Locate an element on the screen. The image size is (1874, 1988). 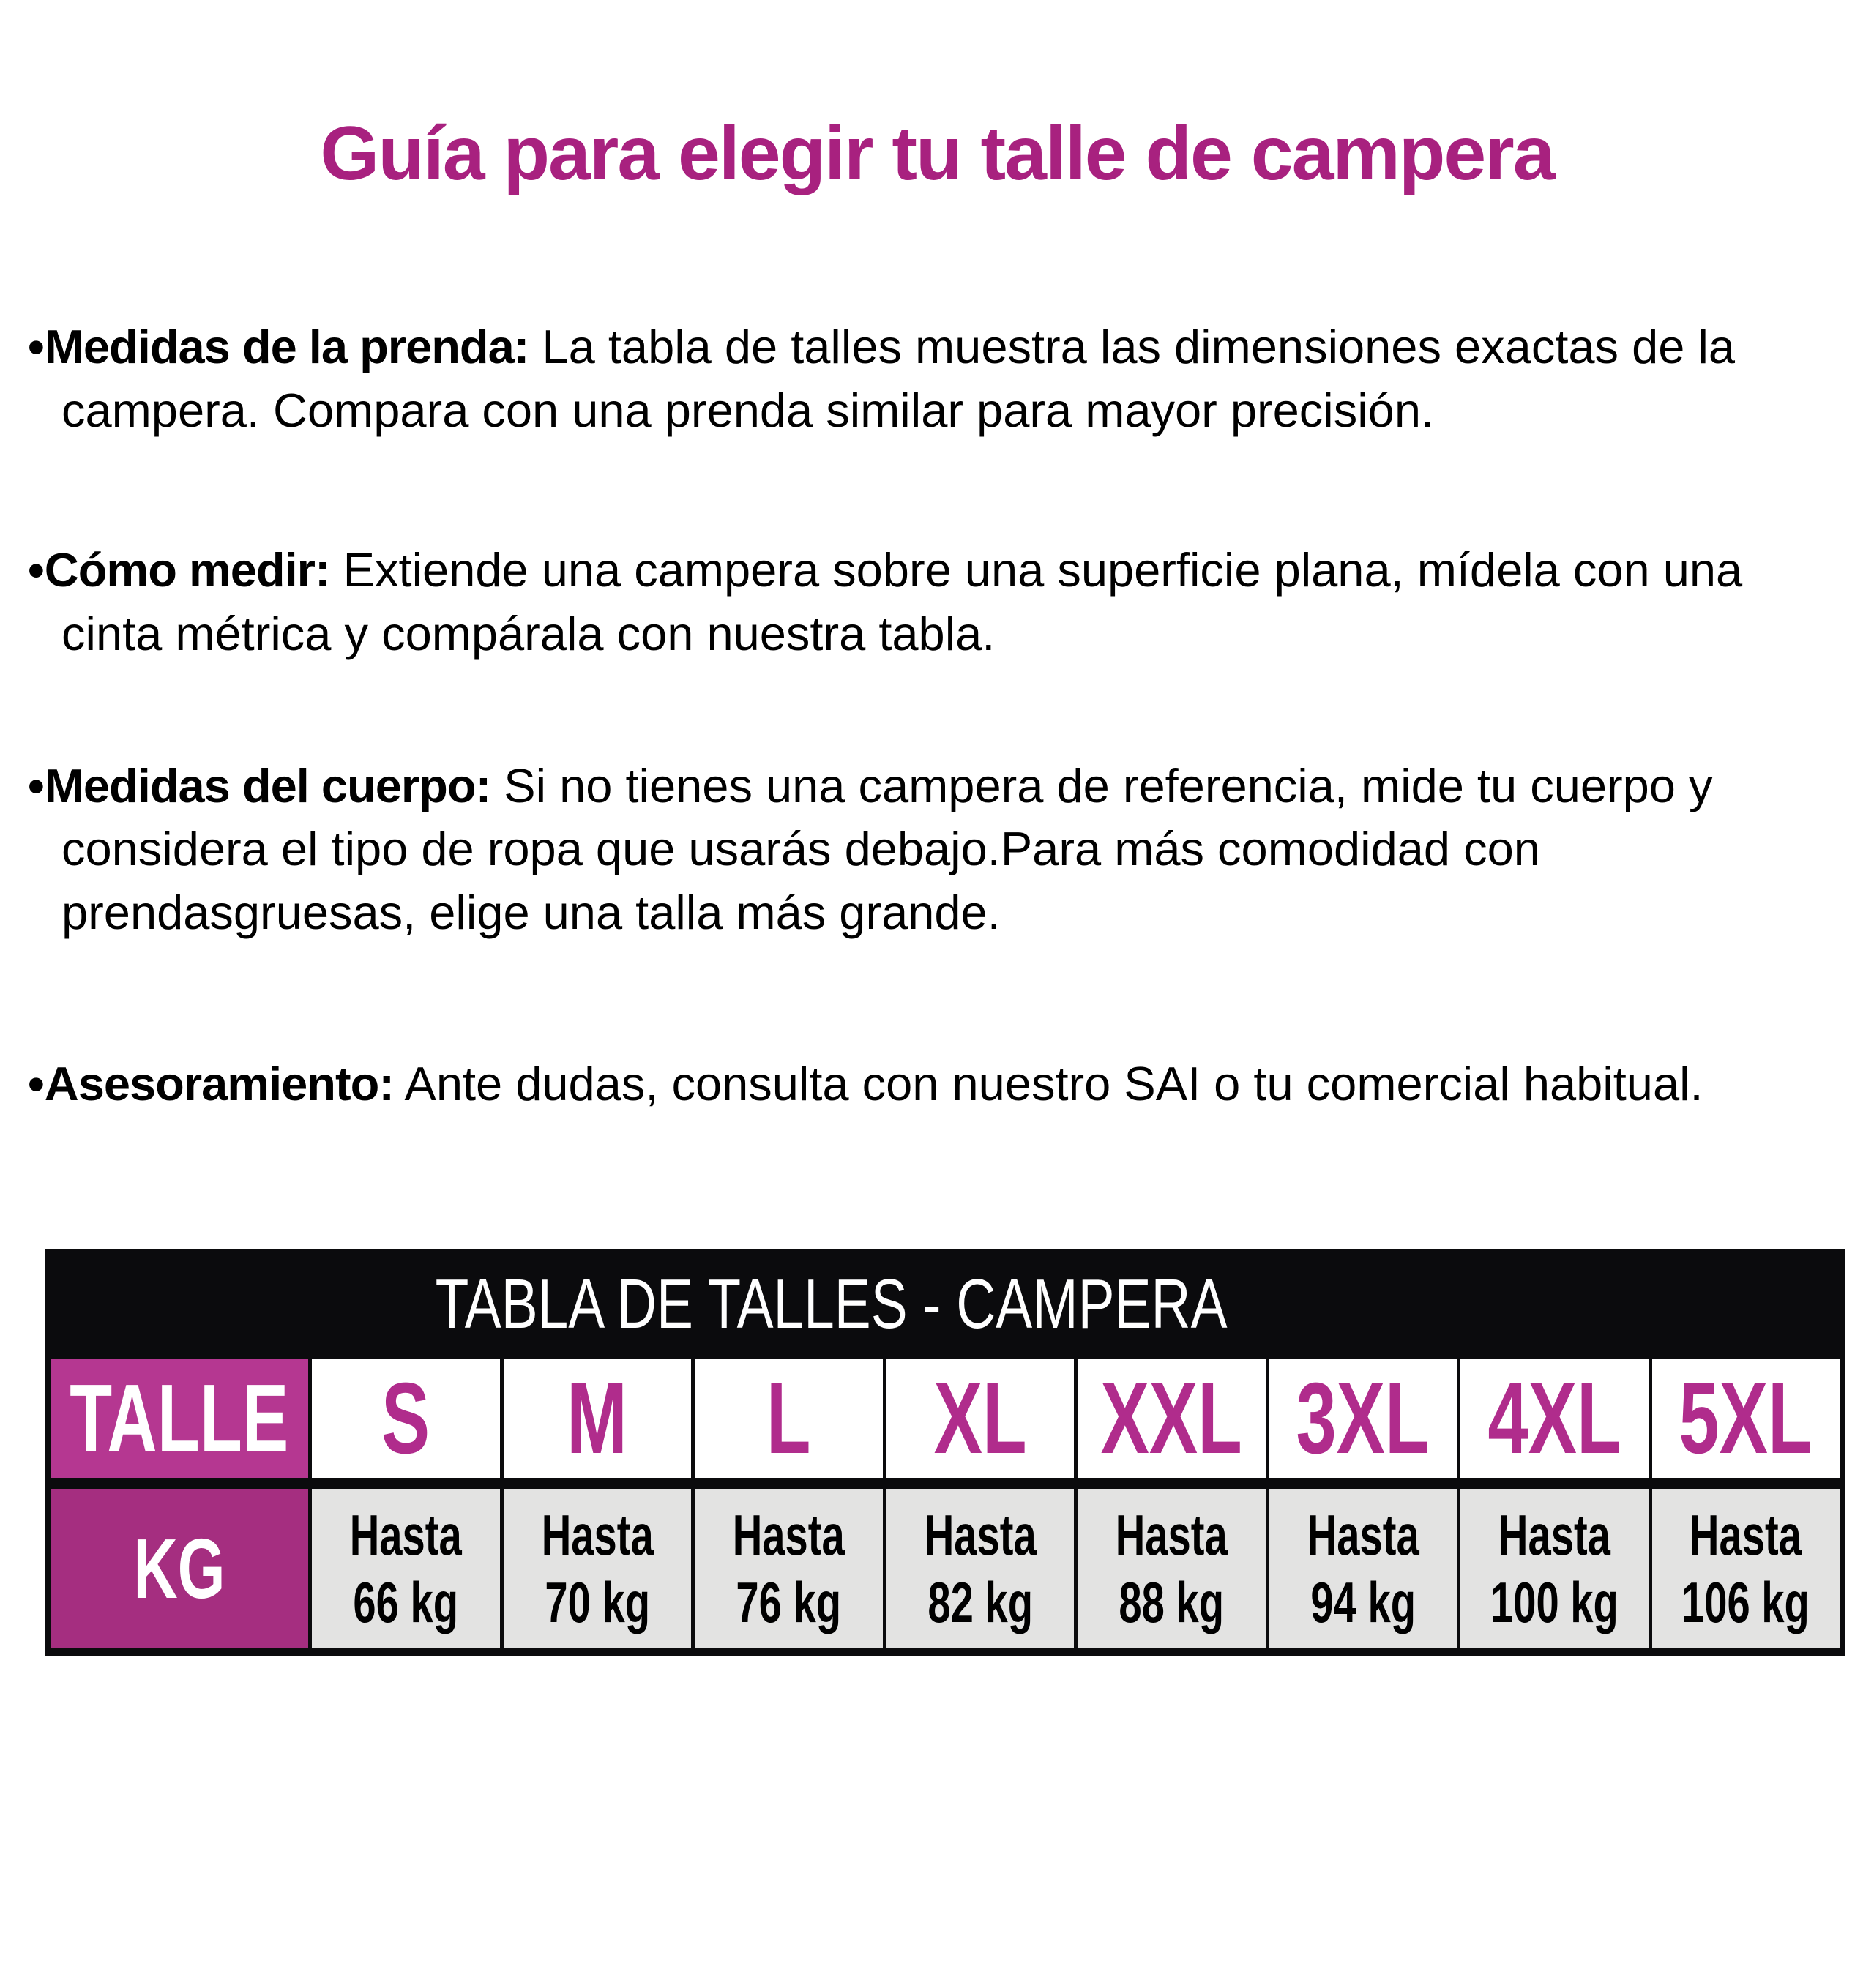
weight-value: 94 kg is located at coordinates (1363, 1601).